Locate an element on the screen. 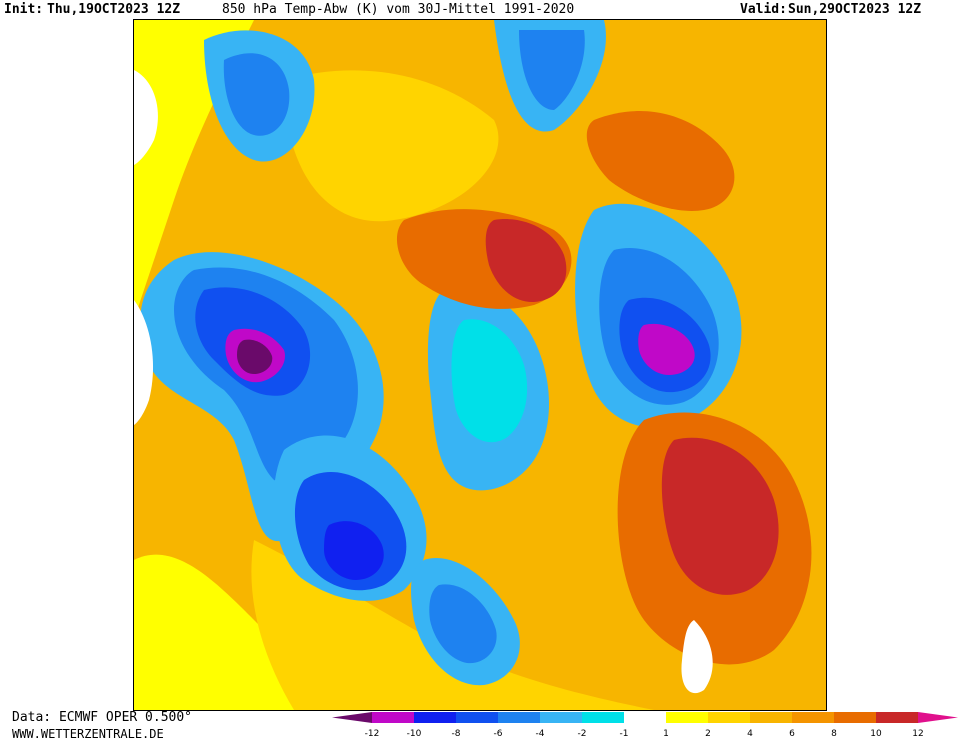  legend-arrow-min is located at coordinates (352, 717).